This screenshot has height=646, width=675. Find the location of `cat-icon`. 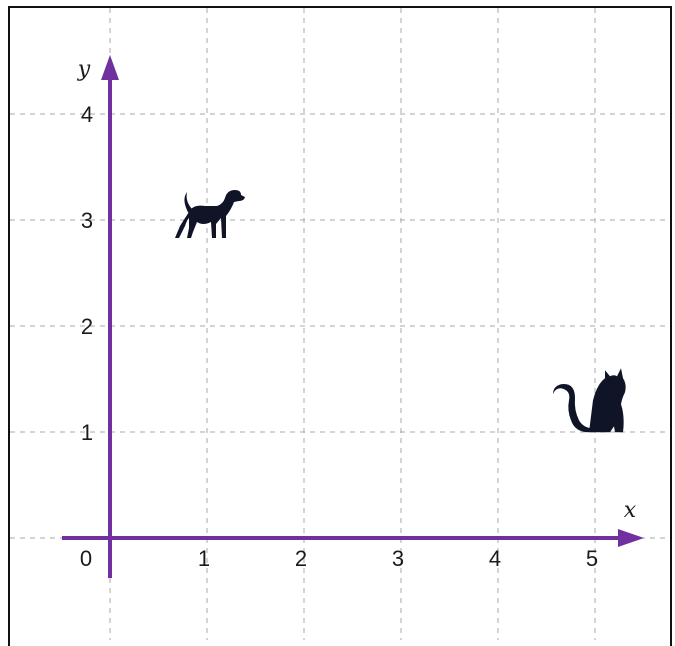

cat-icon is located at coordinates (589, 400).